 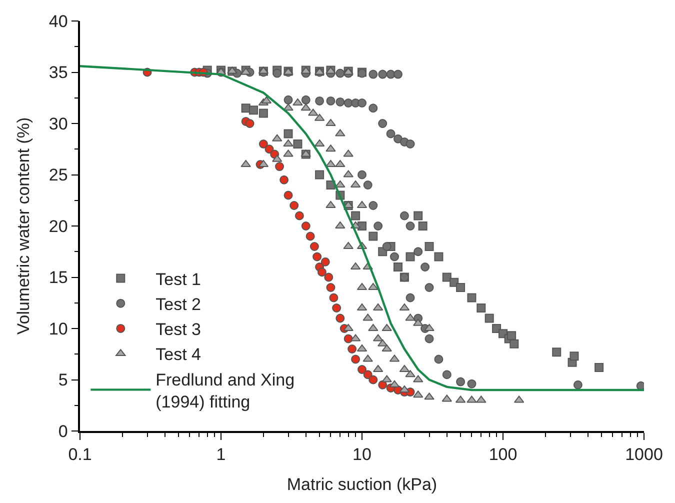 What do you see at coordinates (63, 431) in the screenshot?
I see `y-tick-label: 0` at bounding box center [63, 431].